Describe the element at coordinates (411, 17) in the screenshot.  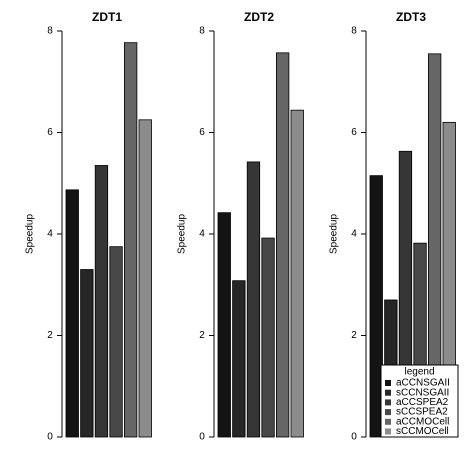
I see `chart-title: ZDT3` at that location.